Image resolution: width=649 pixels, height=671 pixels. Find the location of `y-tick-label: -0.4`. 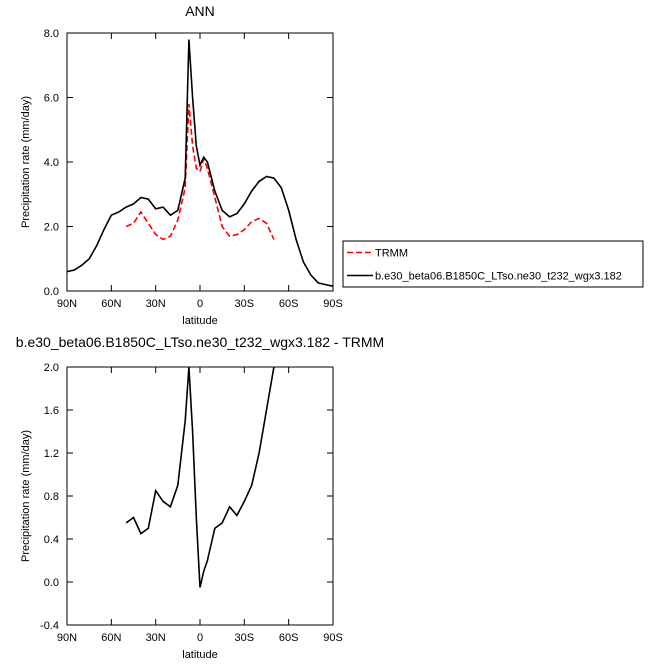

y-tick-label: -0.4 is located at coordinates (49, 626).